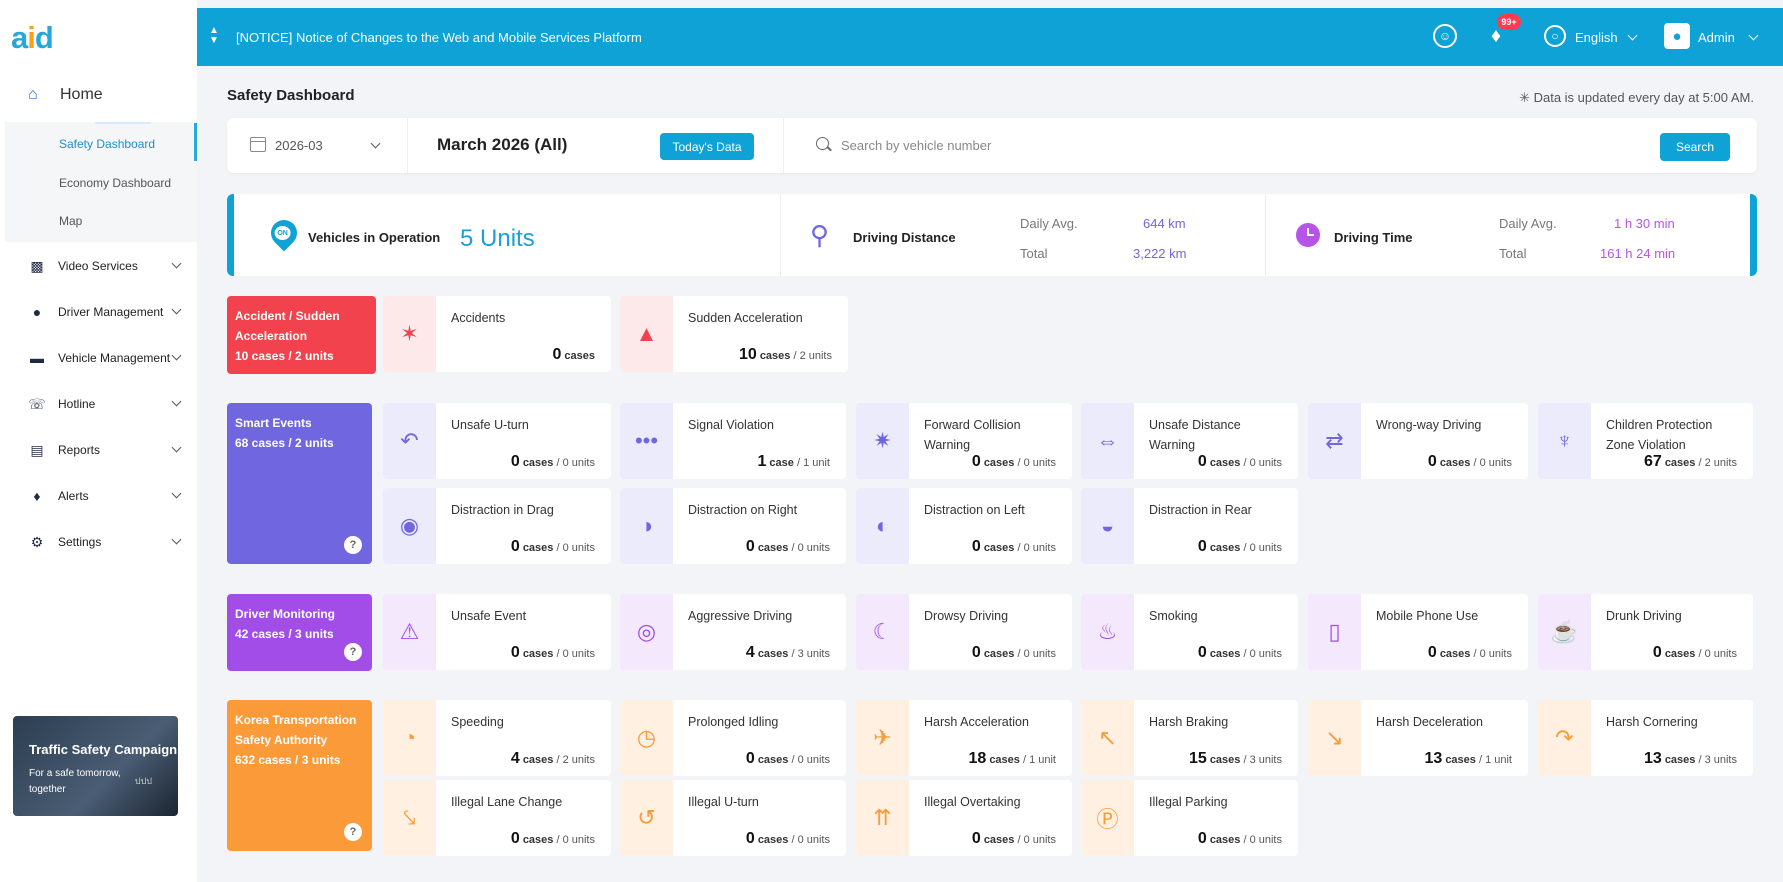  What do you see at coordinates (964, 818) in the screenshot?
I see `metric-card: ⇈ Illegal Overtaking 0 cases / 0 units` at bounding box center [964, 818].